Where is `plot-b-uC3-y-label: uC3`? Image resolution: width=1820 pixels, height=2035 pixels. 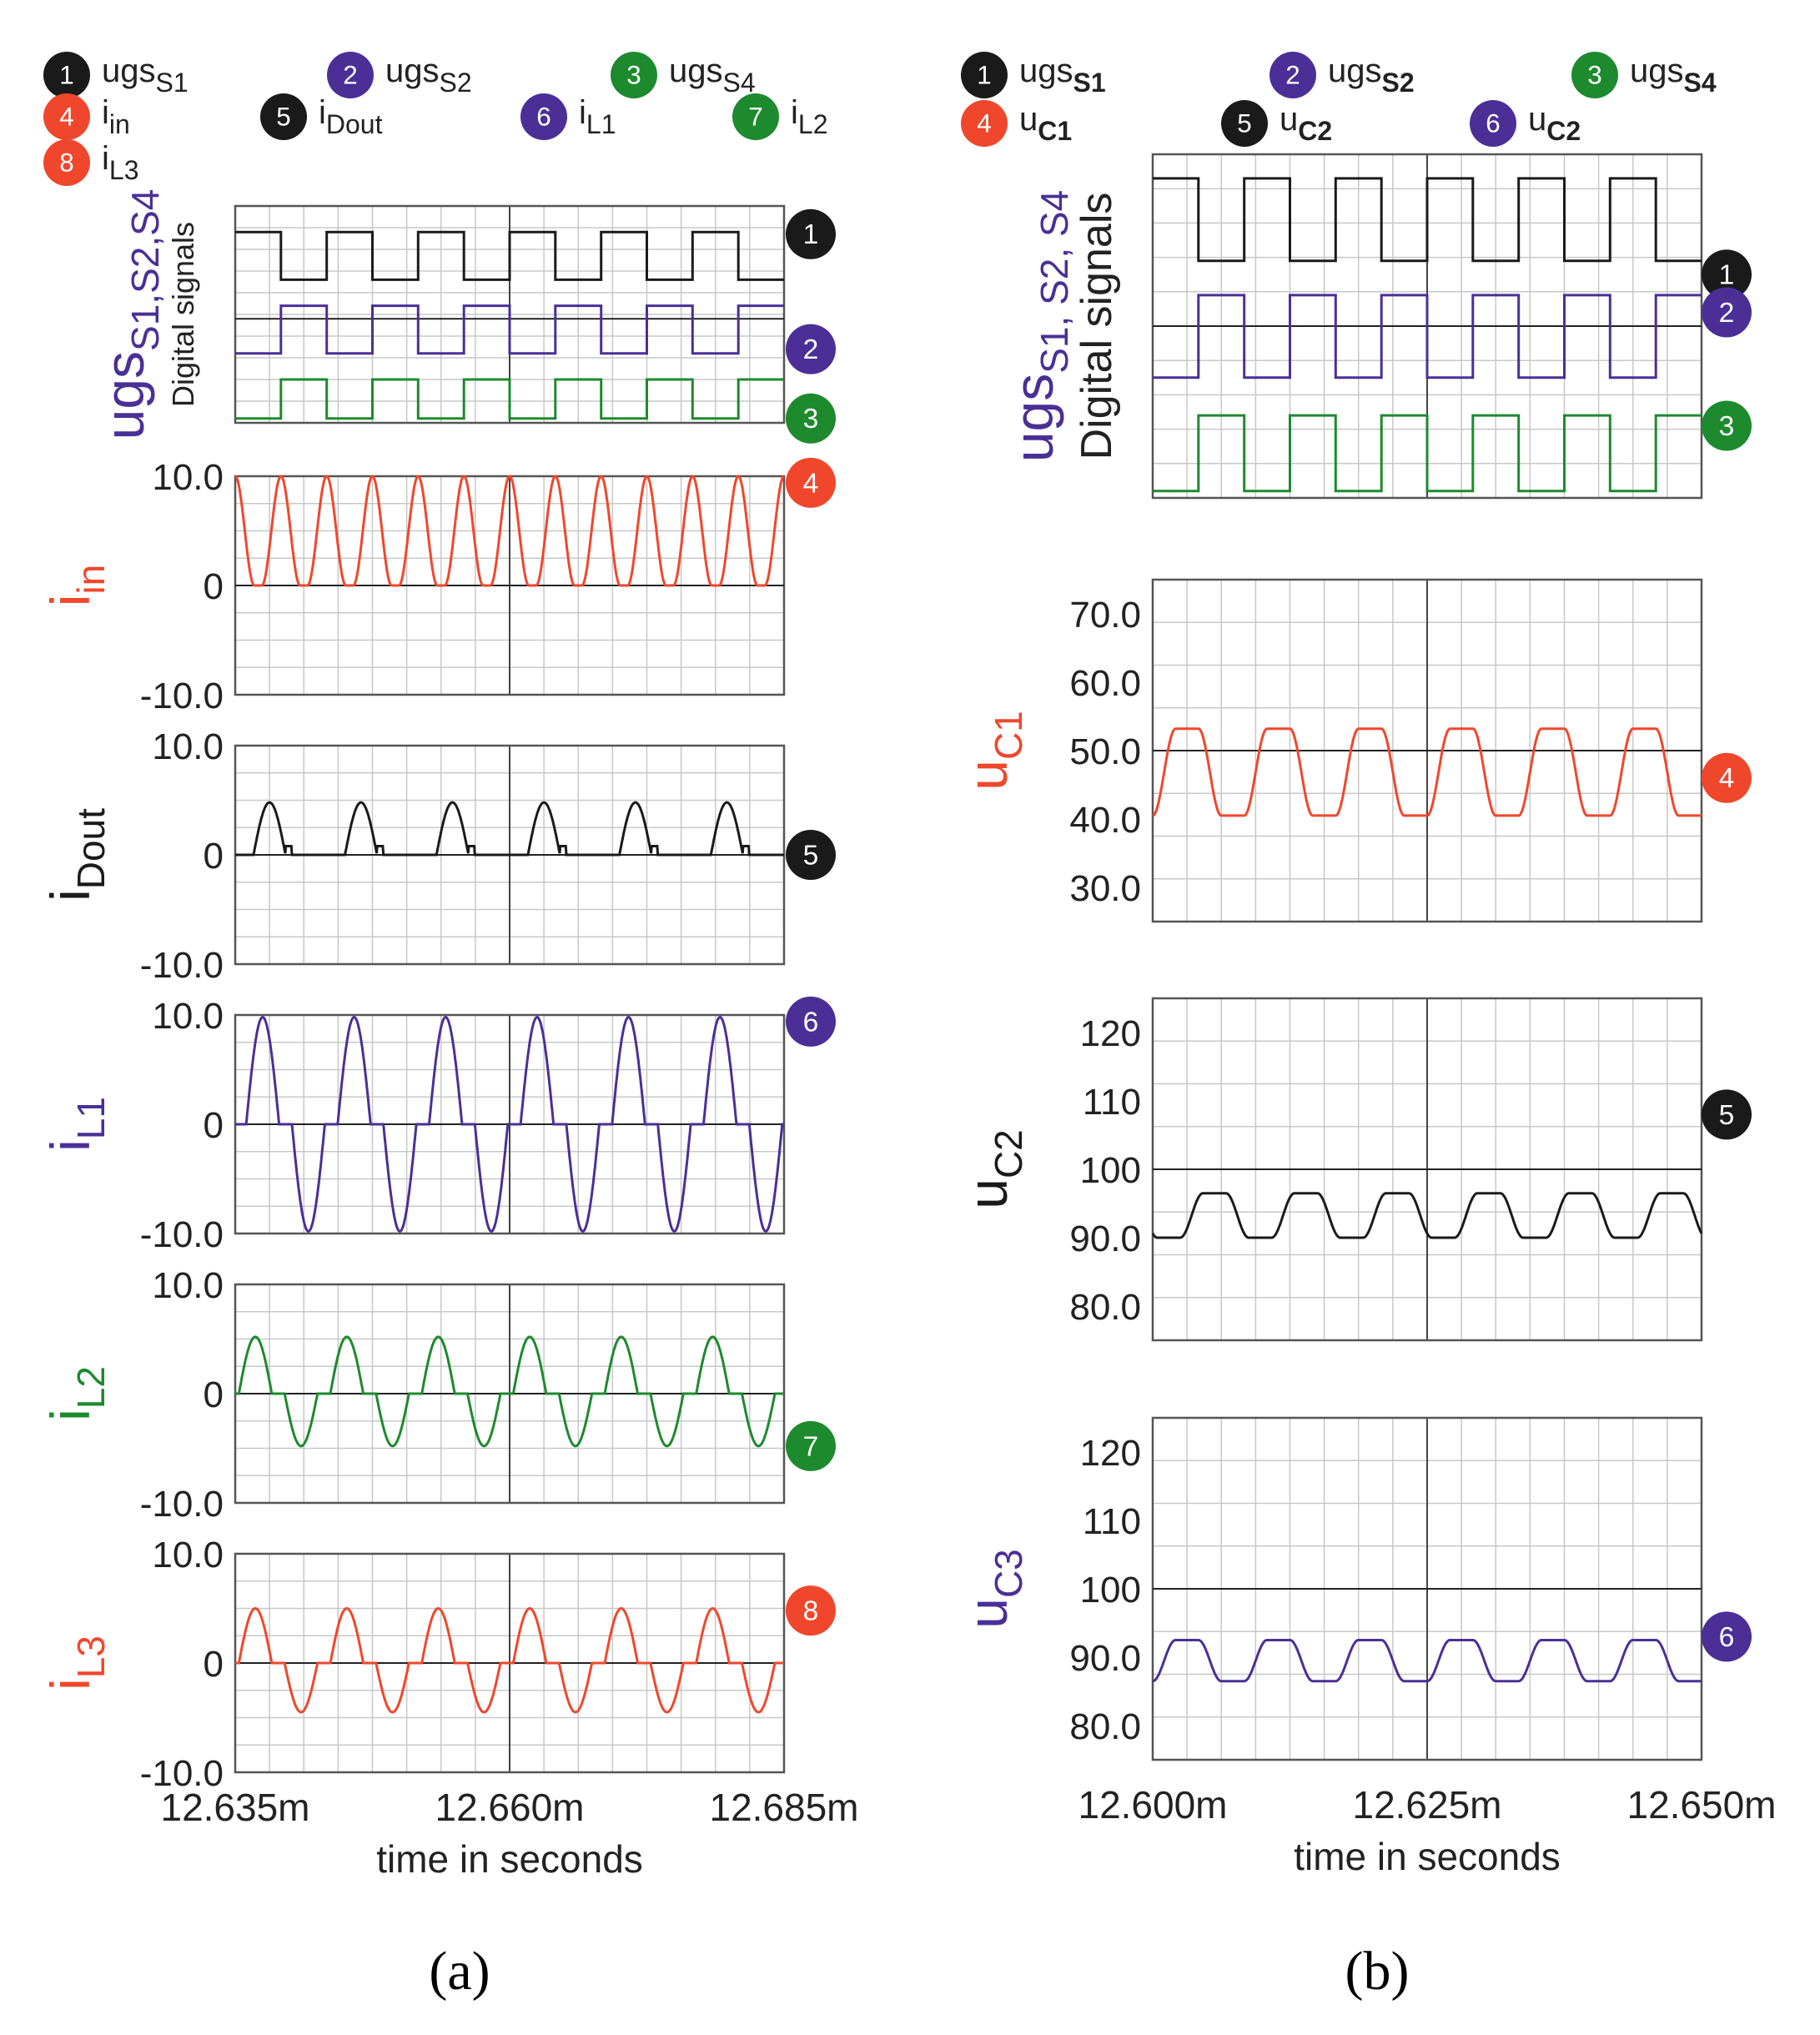
plot-b-uC3-y-label: uC3 is located at coordinates (993, 1589).